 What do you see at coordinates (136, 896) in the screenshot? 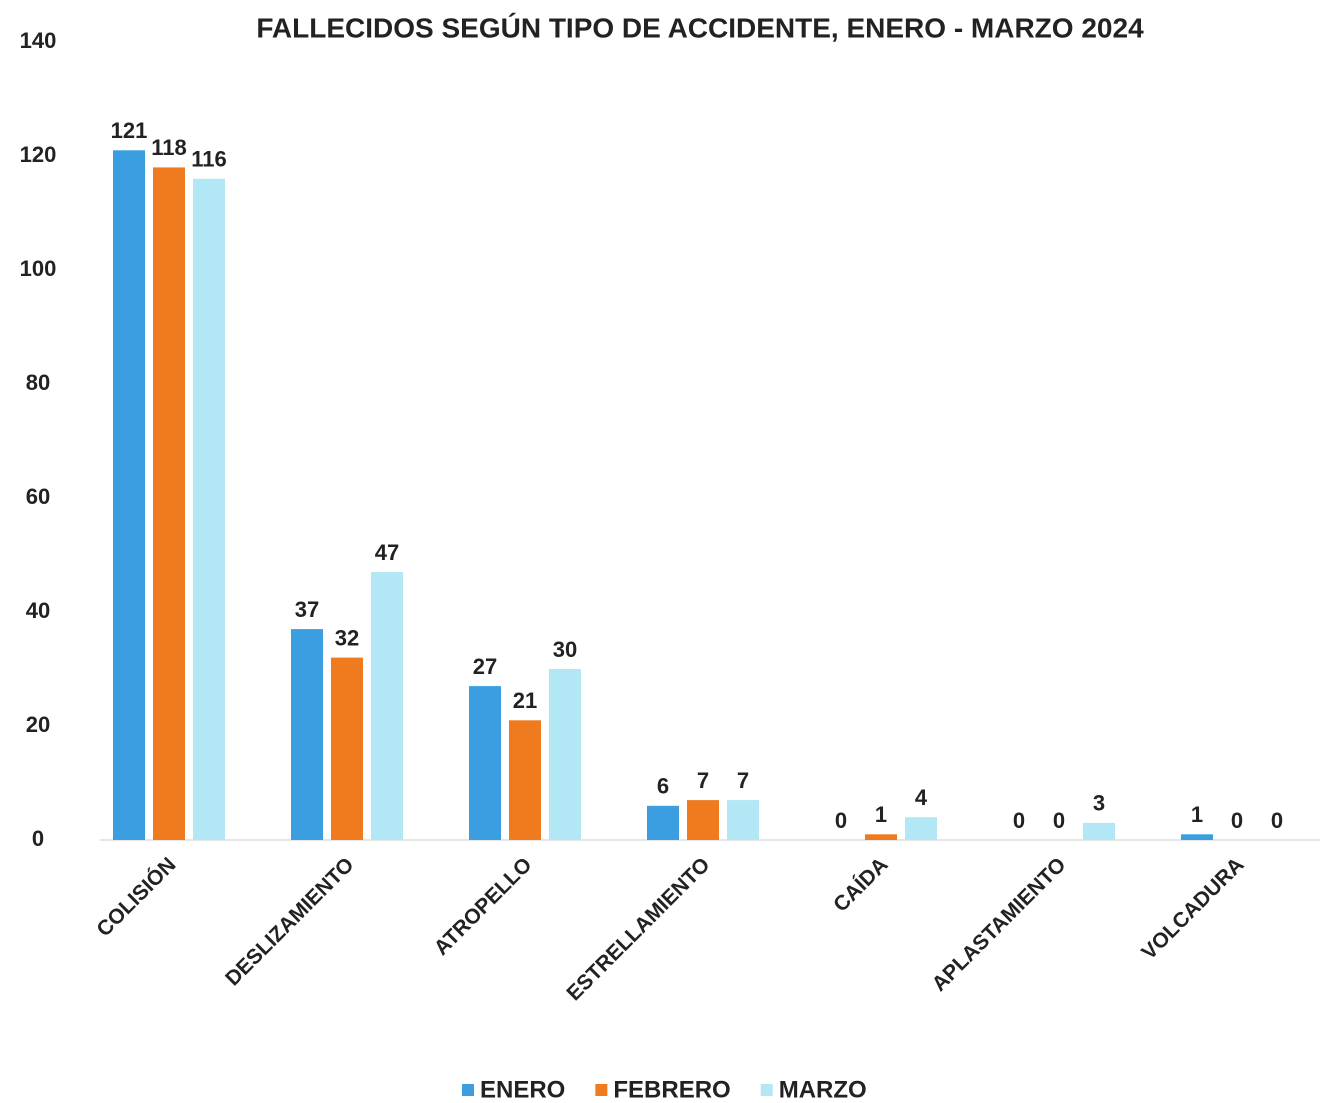
I see `x-tick-label: COLISIÓN` at bounding box center [136, 896].